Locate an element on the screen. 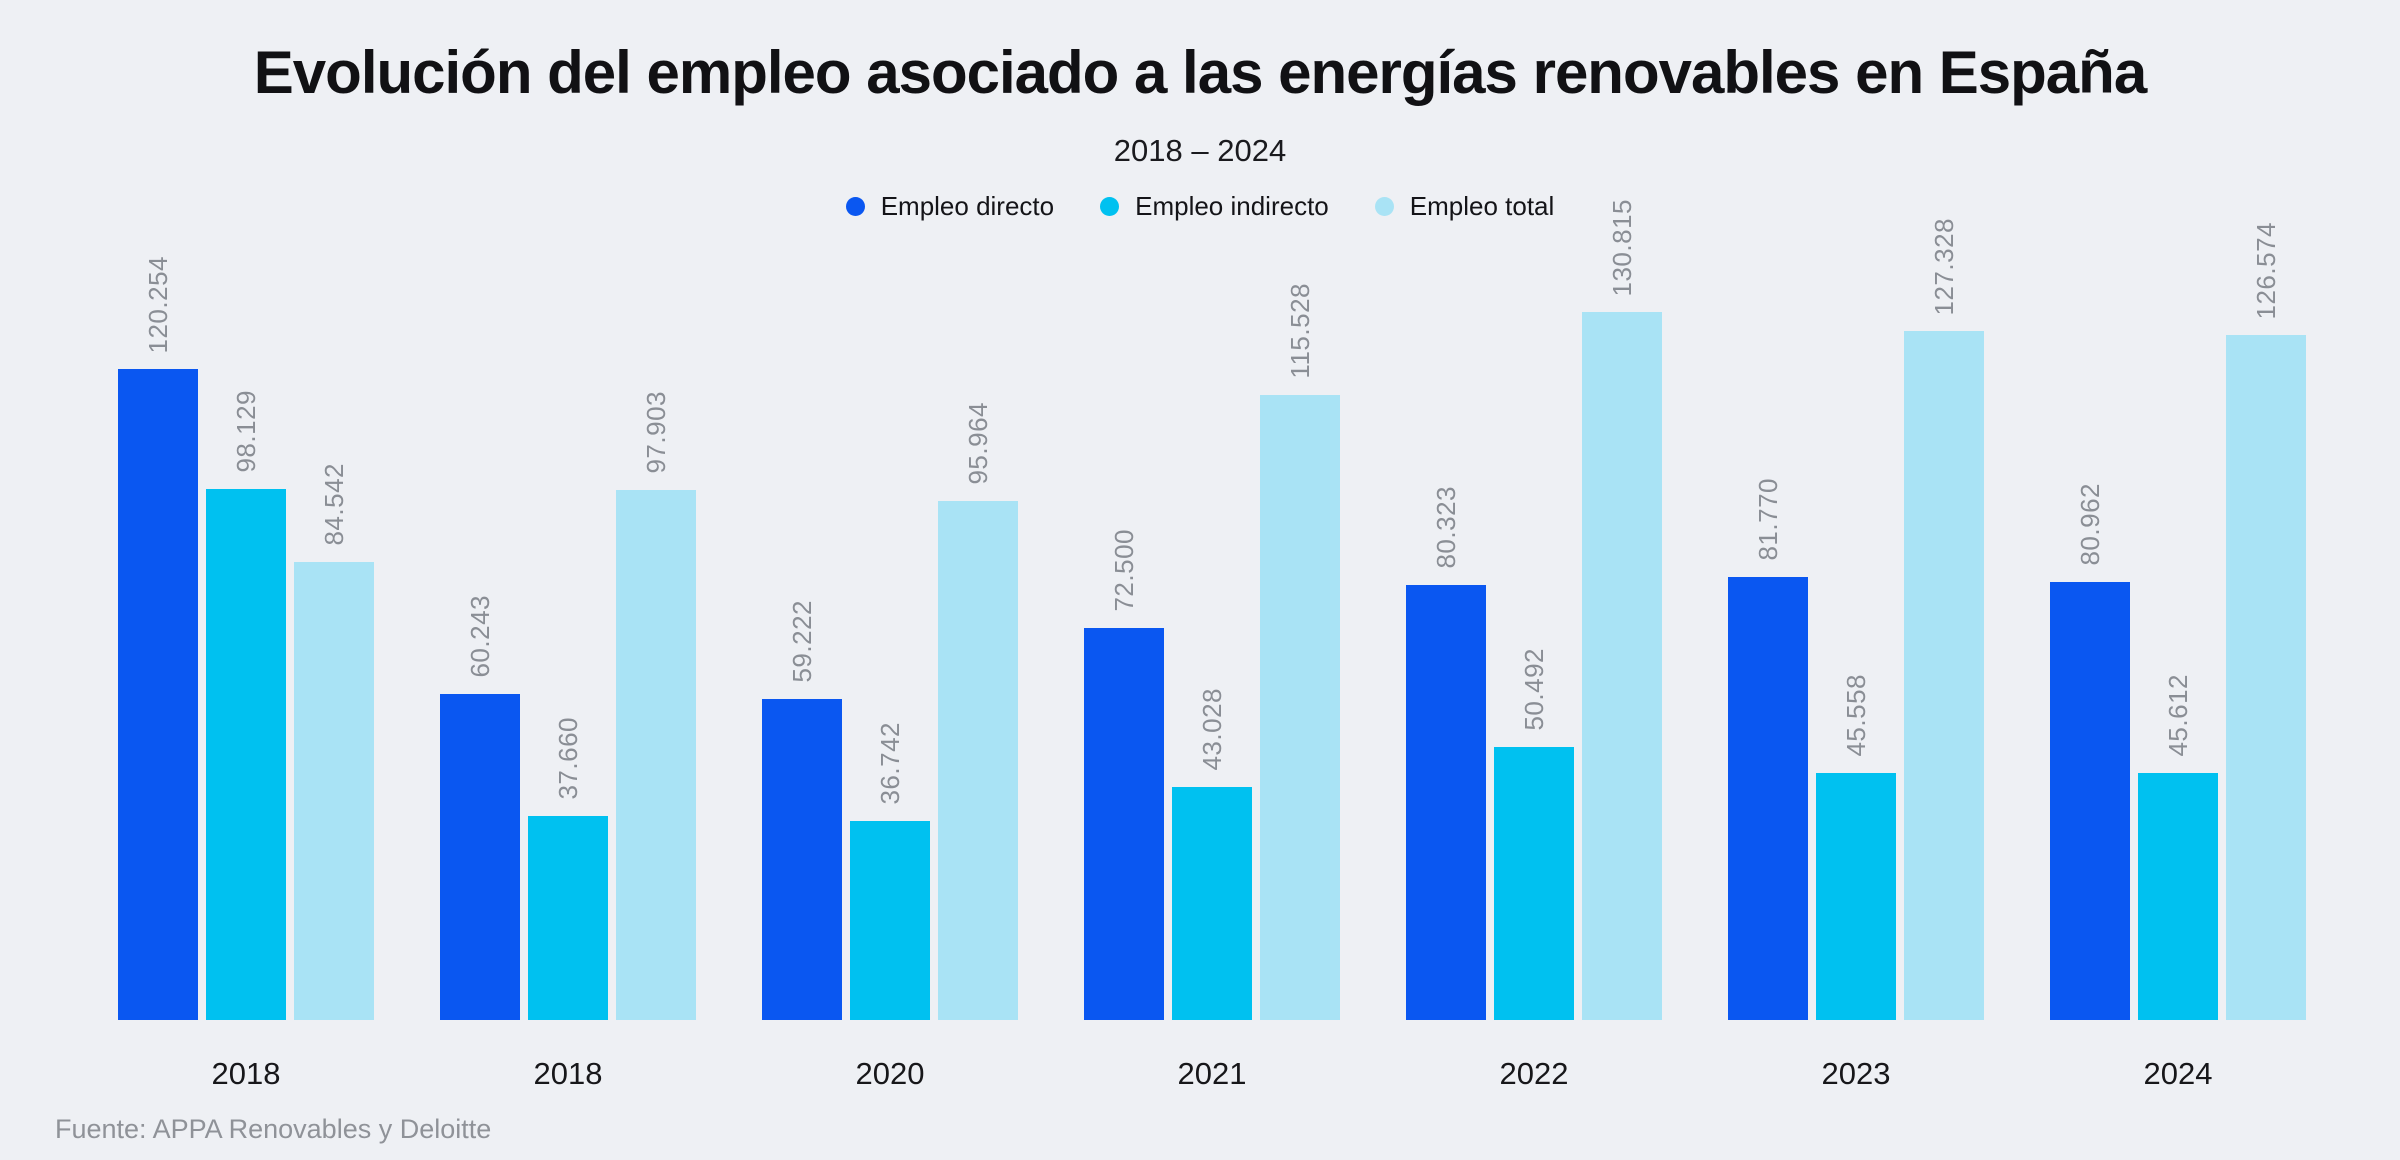 This screenshot has height=1160, width=2400. bar-group-2023-5: 81.770 45.558 127.328 is located at coordinates (1856, 510).